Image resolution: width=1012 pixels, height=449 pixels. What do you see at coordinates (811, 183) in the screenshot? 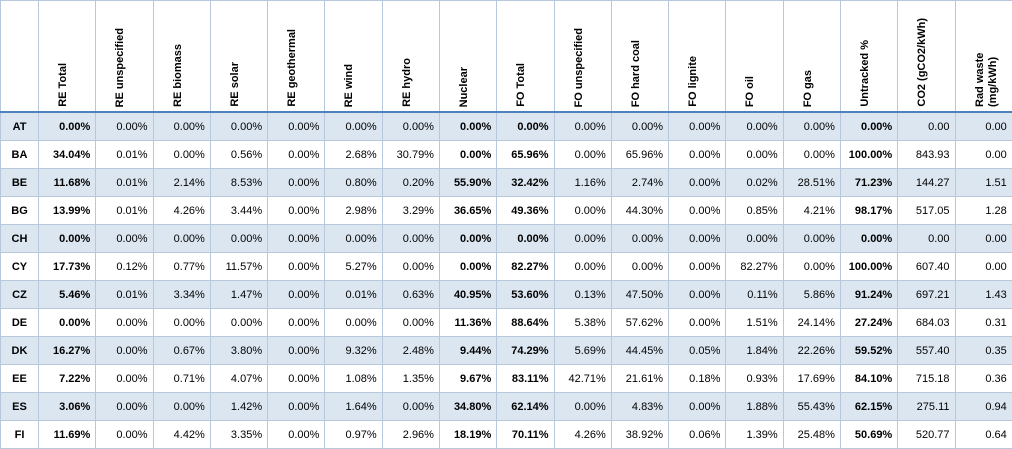
I see `table-cell: 28.51%` at bounding box center [811, 183].